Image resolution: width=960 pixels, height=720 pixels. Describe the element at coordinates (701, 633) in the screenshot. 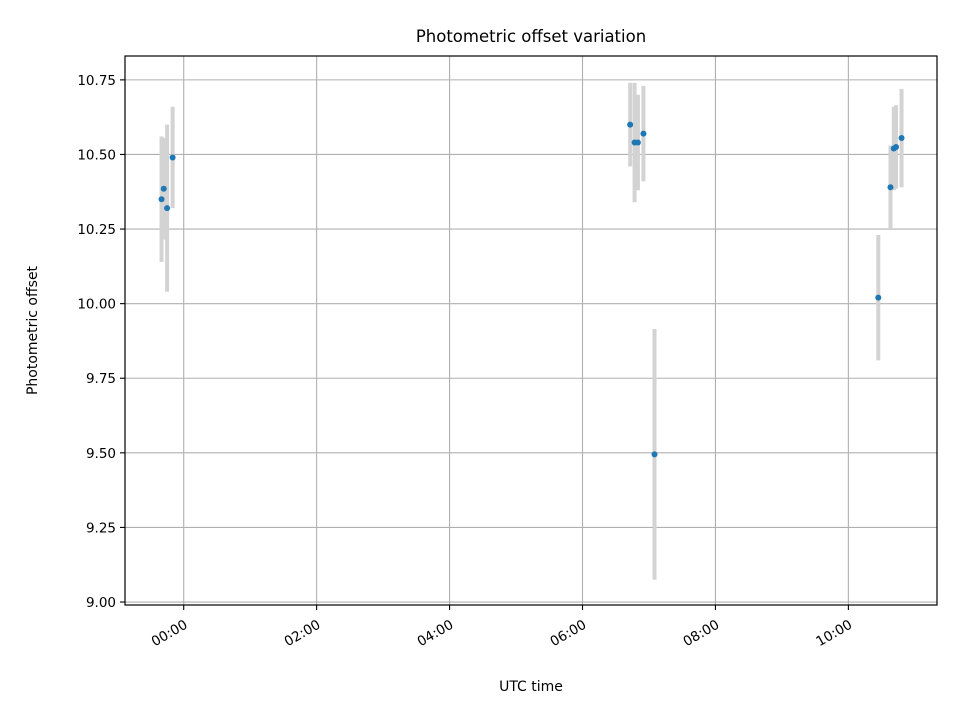

I see `x-tick-label: 08:00` at that location.